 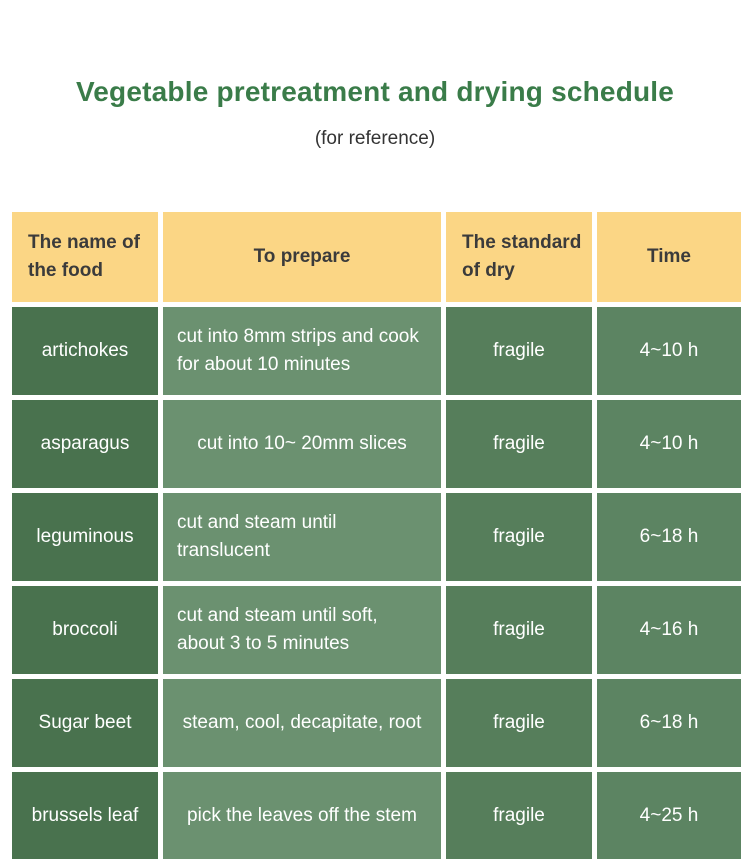 What do you see at coordinates (85, 351) in the screenshot?
I see `food-name-cell: artichokes` at bounding box center [85, 351].